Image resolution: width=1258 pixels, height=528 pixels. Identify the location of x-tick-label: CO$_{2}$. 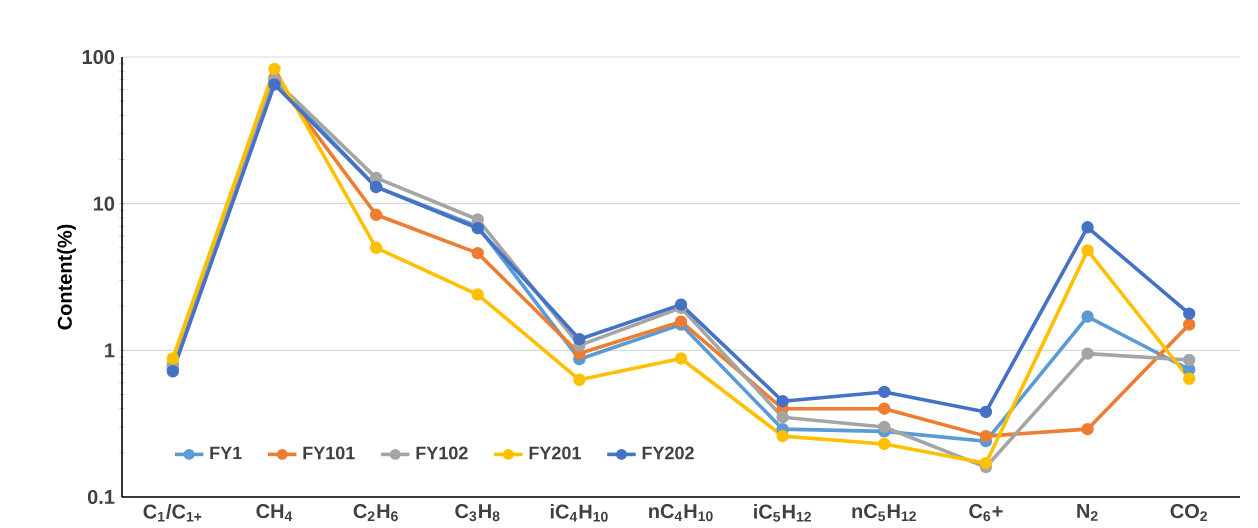
(1189, 513).